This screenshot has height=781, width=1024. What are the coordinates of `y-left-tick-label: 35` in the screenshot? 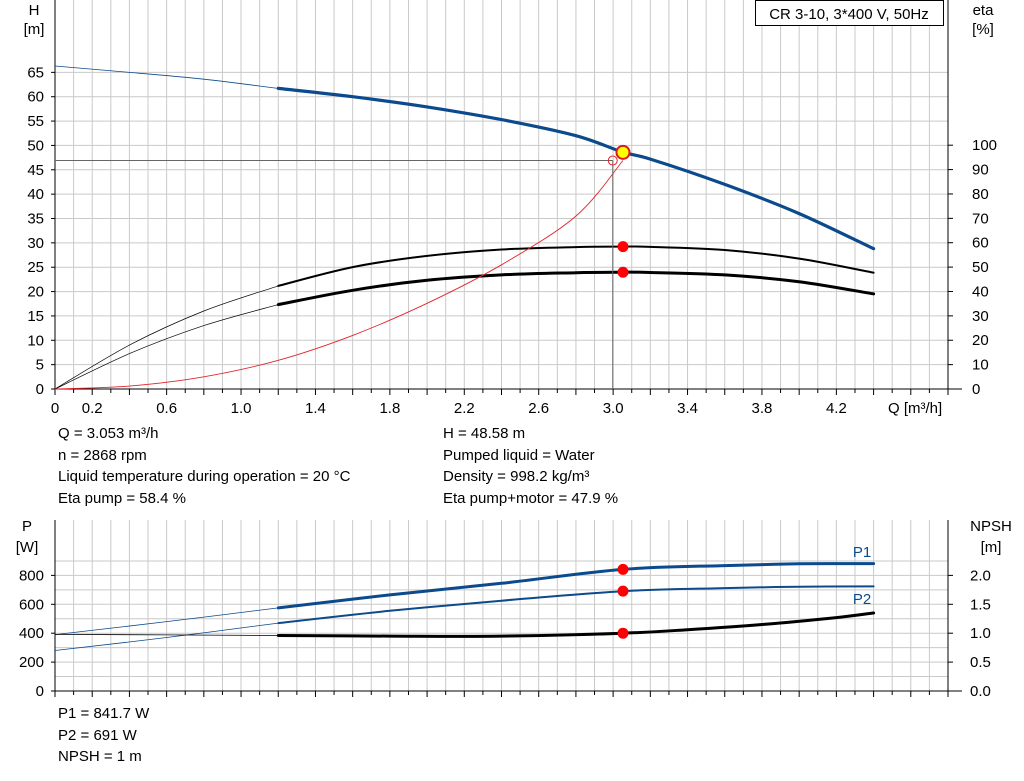 It's located at (35, 219).